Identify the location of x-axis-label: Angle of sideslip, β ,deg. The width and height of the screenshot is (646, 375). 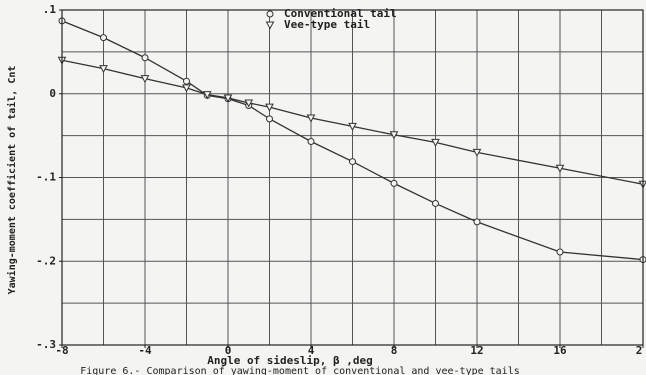
(290, 360).